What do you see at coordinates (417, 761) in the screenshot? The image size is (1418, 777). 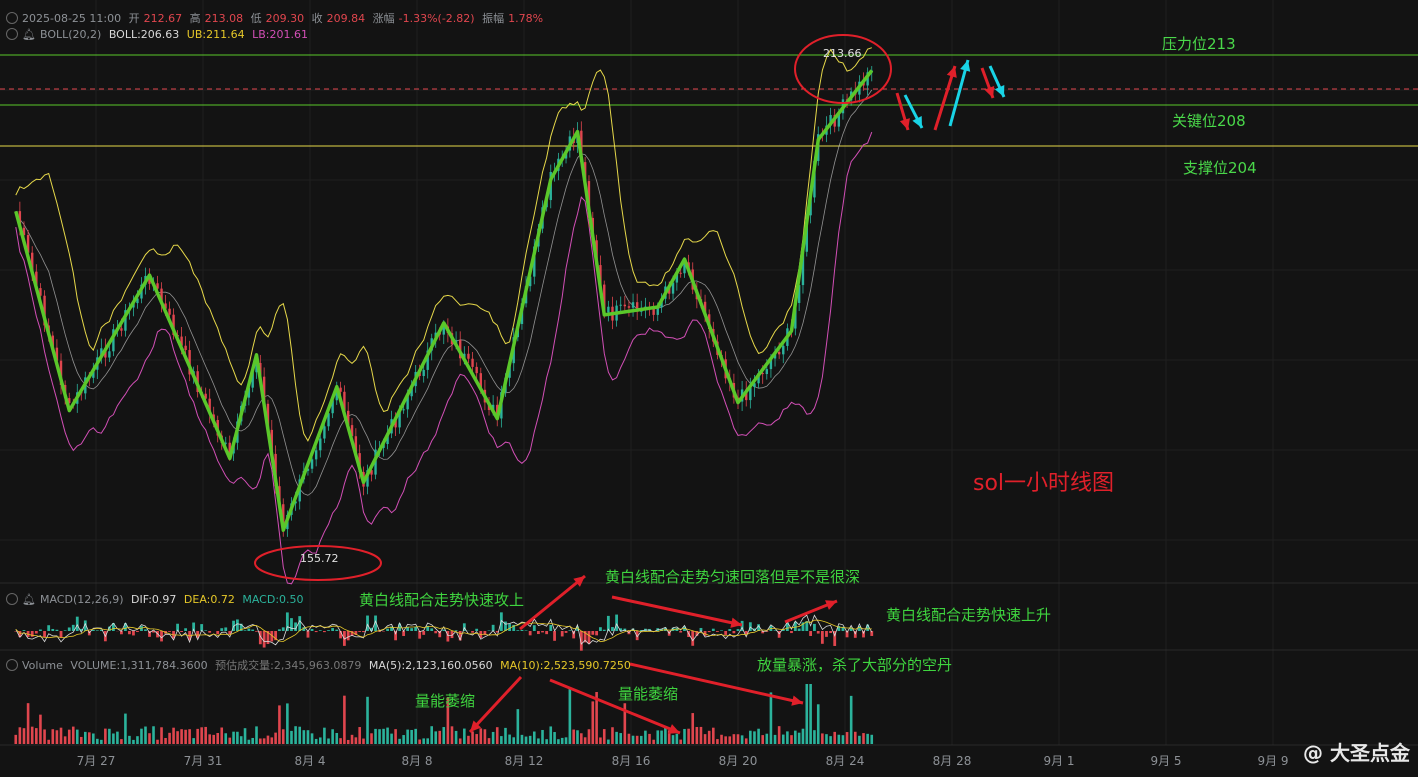 I see `x-tick-label: 8月 8` at bounding box center [417, 761].